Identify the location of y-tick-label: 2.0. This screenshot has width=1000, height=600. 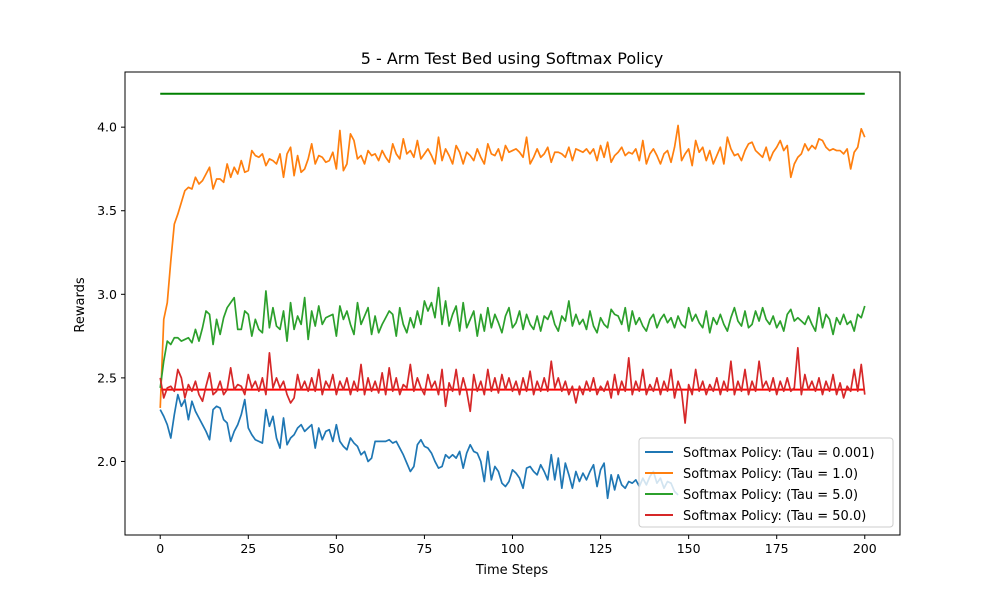
(107, 461).